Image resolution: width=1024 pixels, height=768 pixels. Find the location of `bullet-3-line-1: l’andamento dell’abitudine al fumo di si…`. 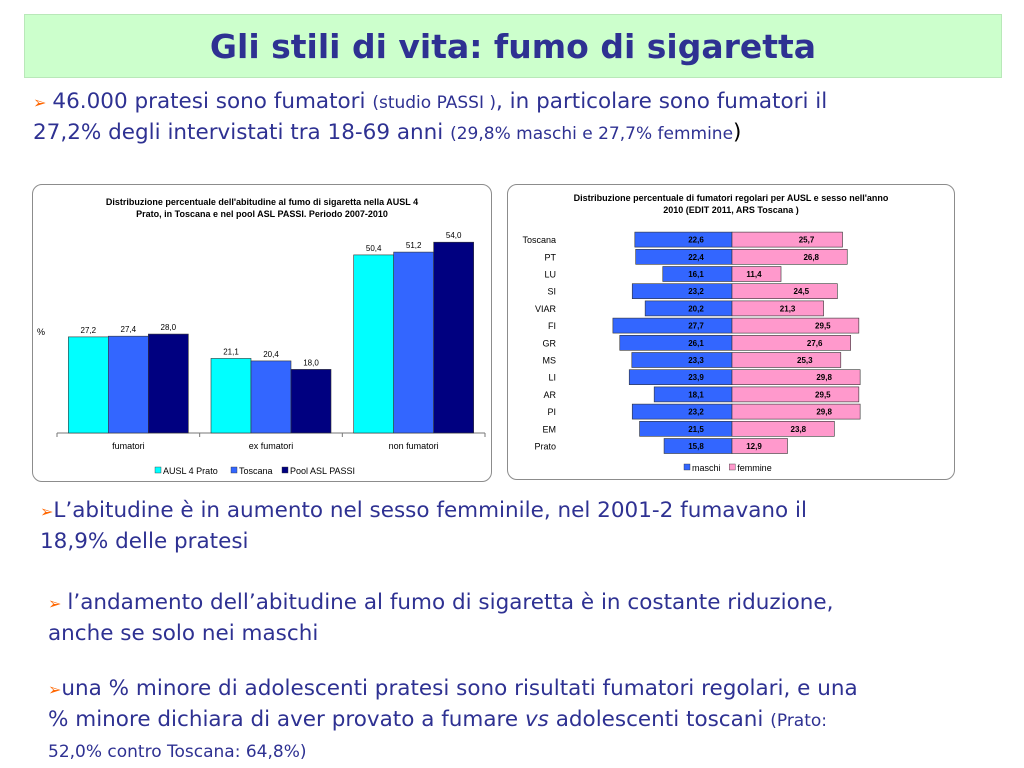

bullet-3-line-1: l’andamento dell’abitudine al fumo di si… is located at coordinates (450, 602).